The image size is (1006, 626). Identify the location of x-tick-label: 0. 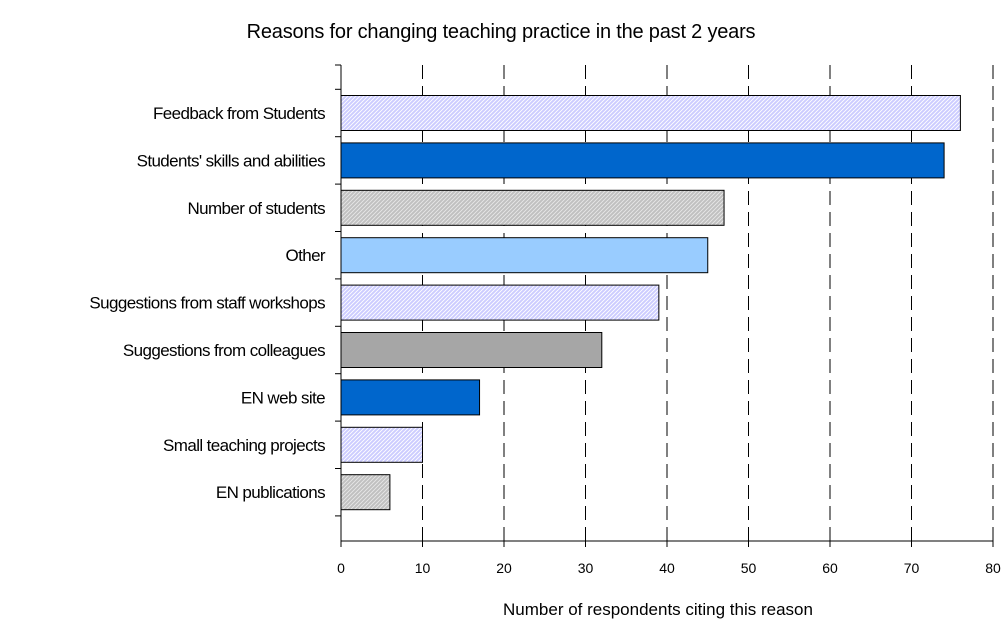
(341, 568).